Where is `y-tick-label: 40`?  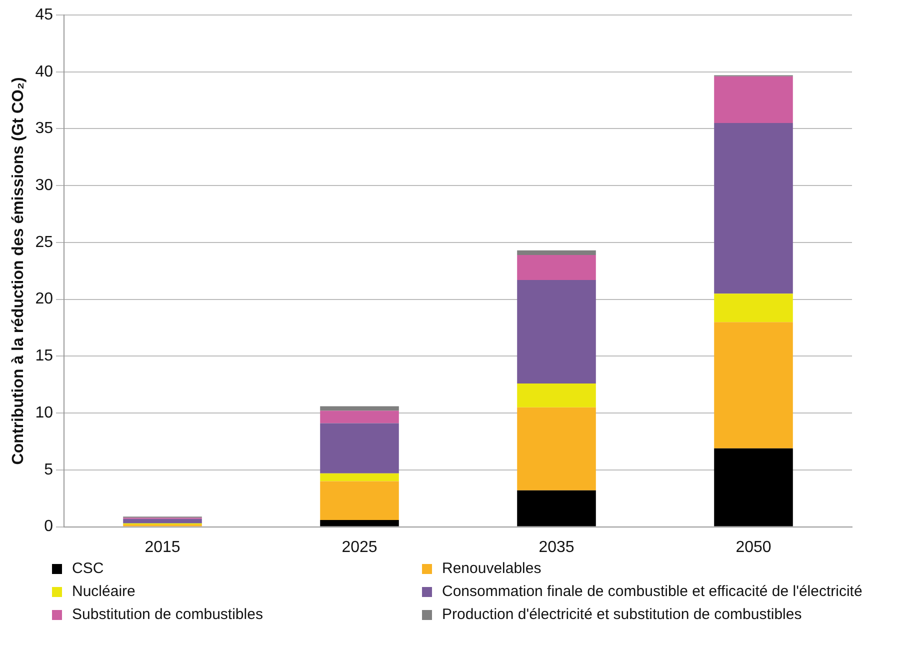 y-tick-label: 40 is located at coordinates (44, 71).